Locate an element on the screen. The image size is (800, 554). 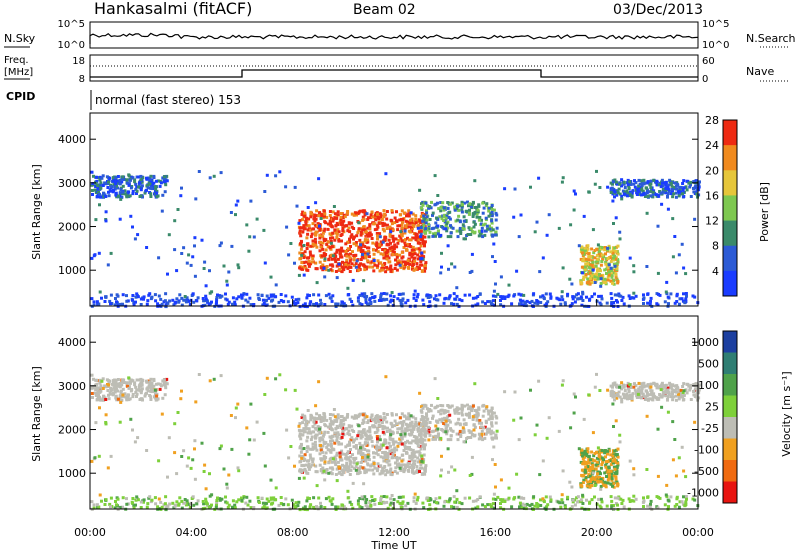
nsearch-tick-bottom: 10^0 is located at coordinates (715, 45).